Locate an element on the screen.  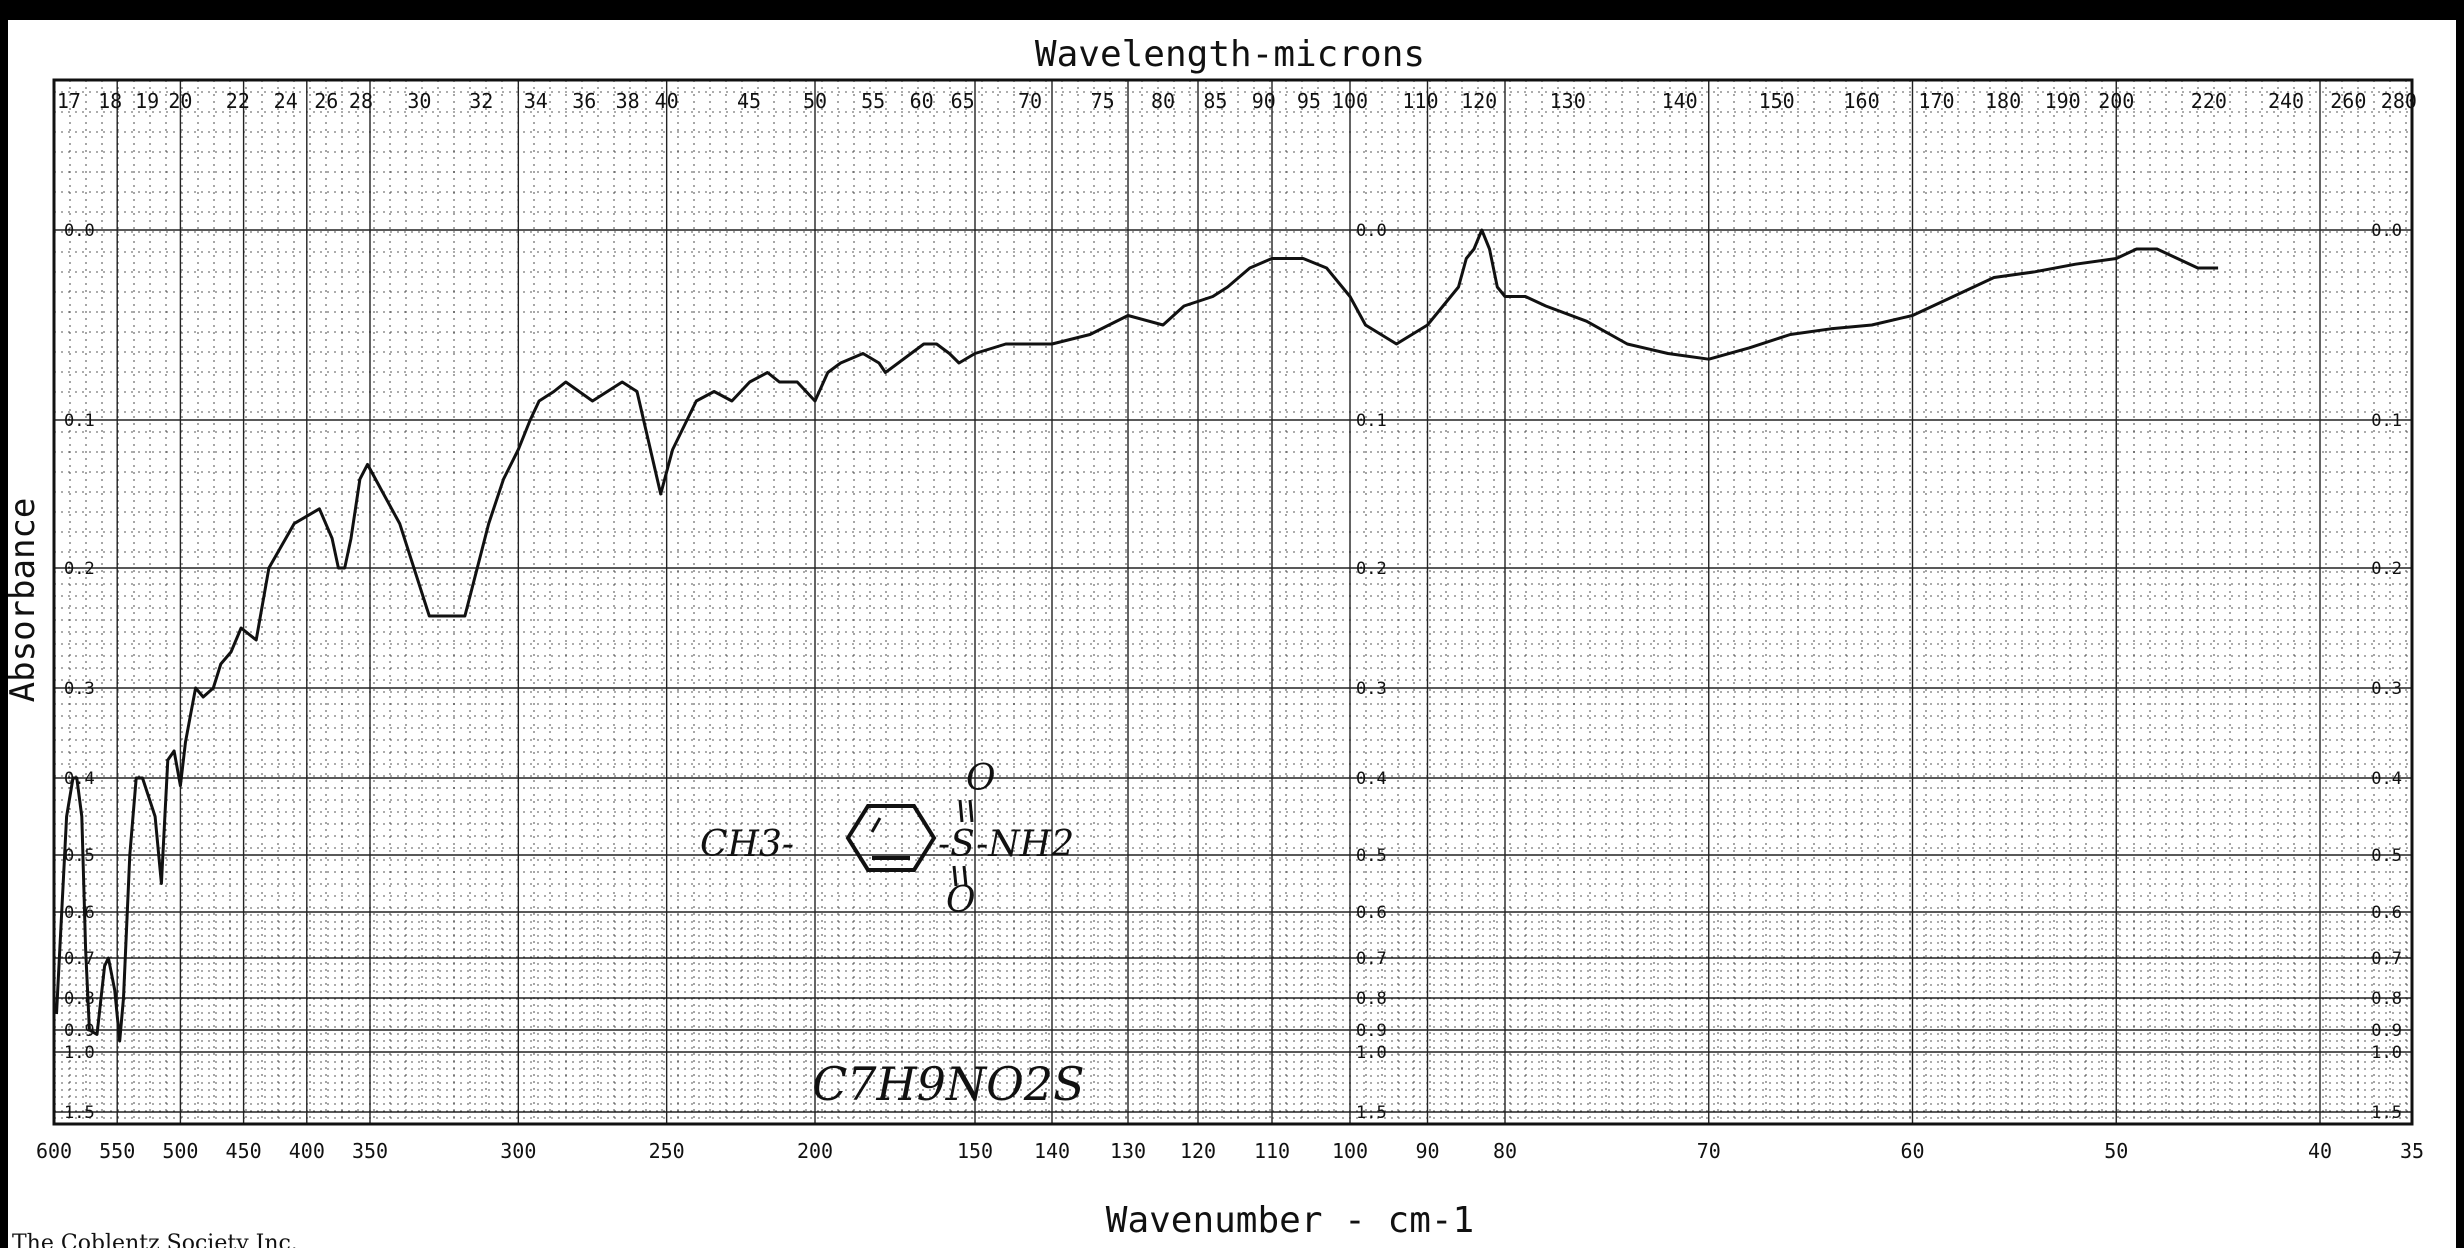
wavelength-tick-label: 18 is located at coordinates (110, 101).